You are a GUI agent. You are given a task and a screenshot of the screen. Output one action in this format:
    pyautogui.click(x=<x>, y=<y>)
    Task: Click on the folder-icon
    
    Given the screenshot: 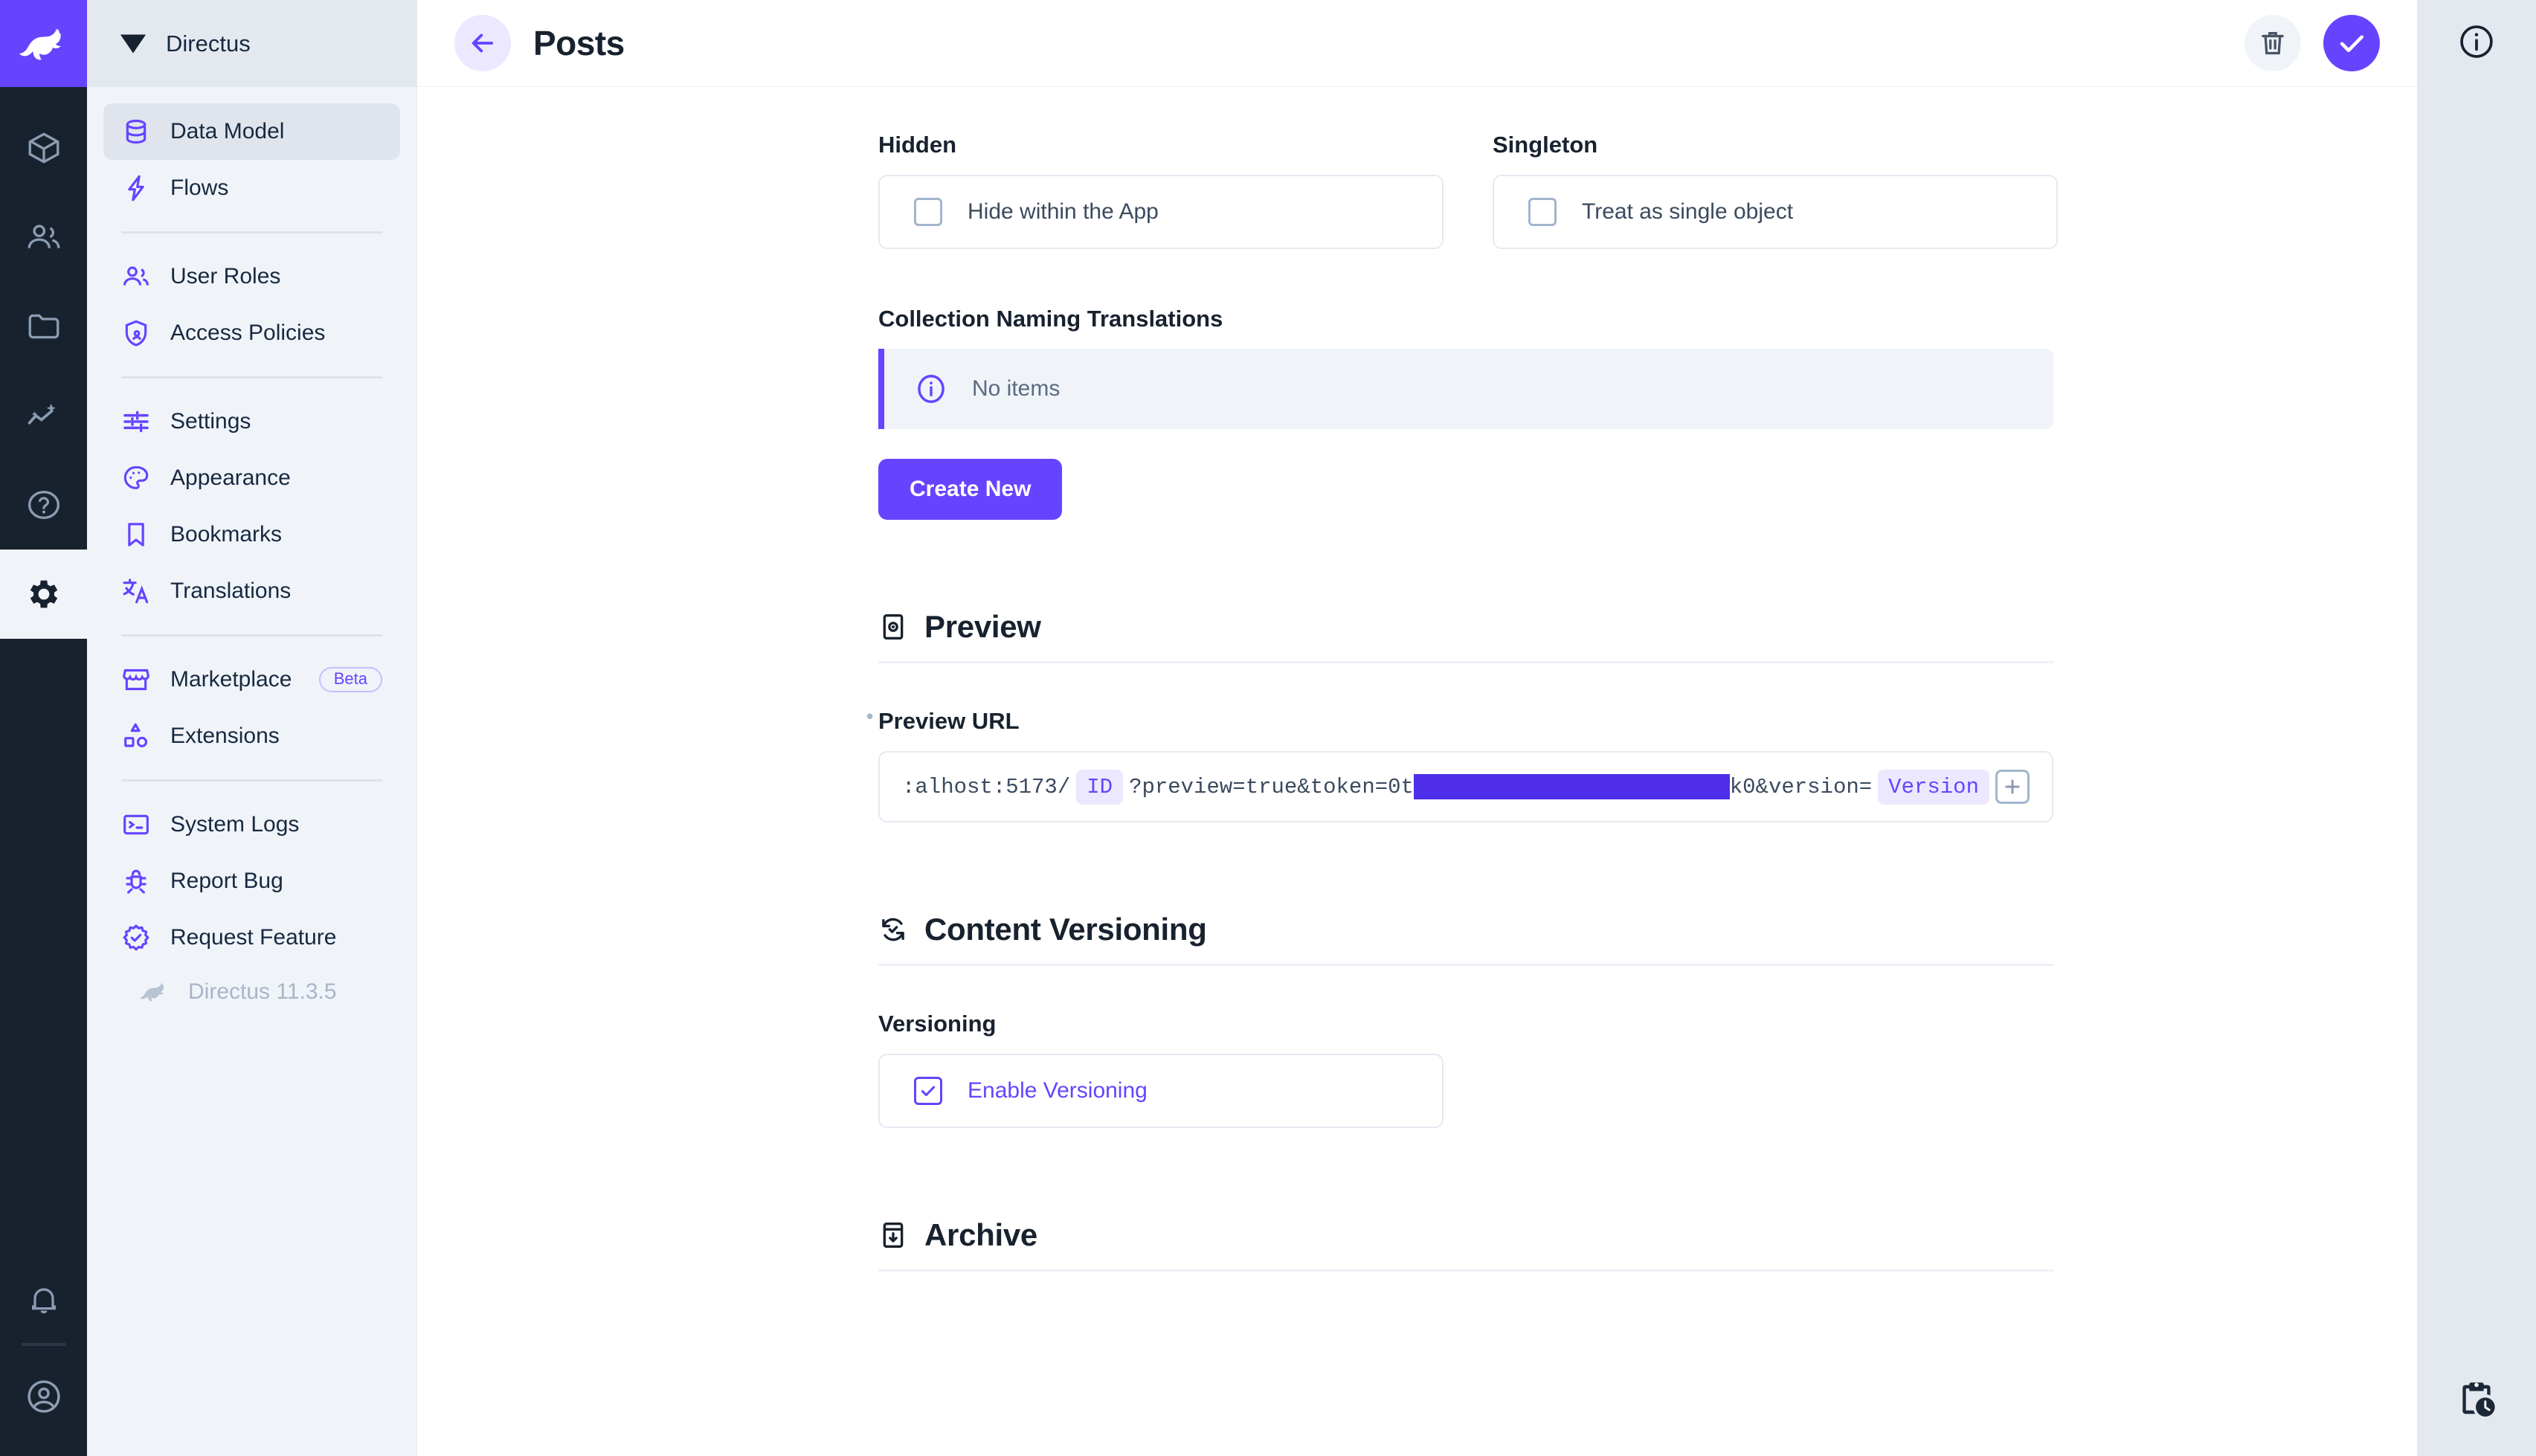 What is the action you would take?
    pyautogui.click(x=43, y=327)
    